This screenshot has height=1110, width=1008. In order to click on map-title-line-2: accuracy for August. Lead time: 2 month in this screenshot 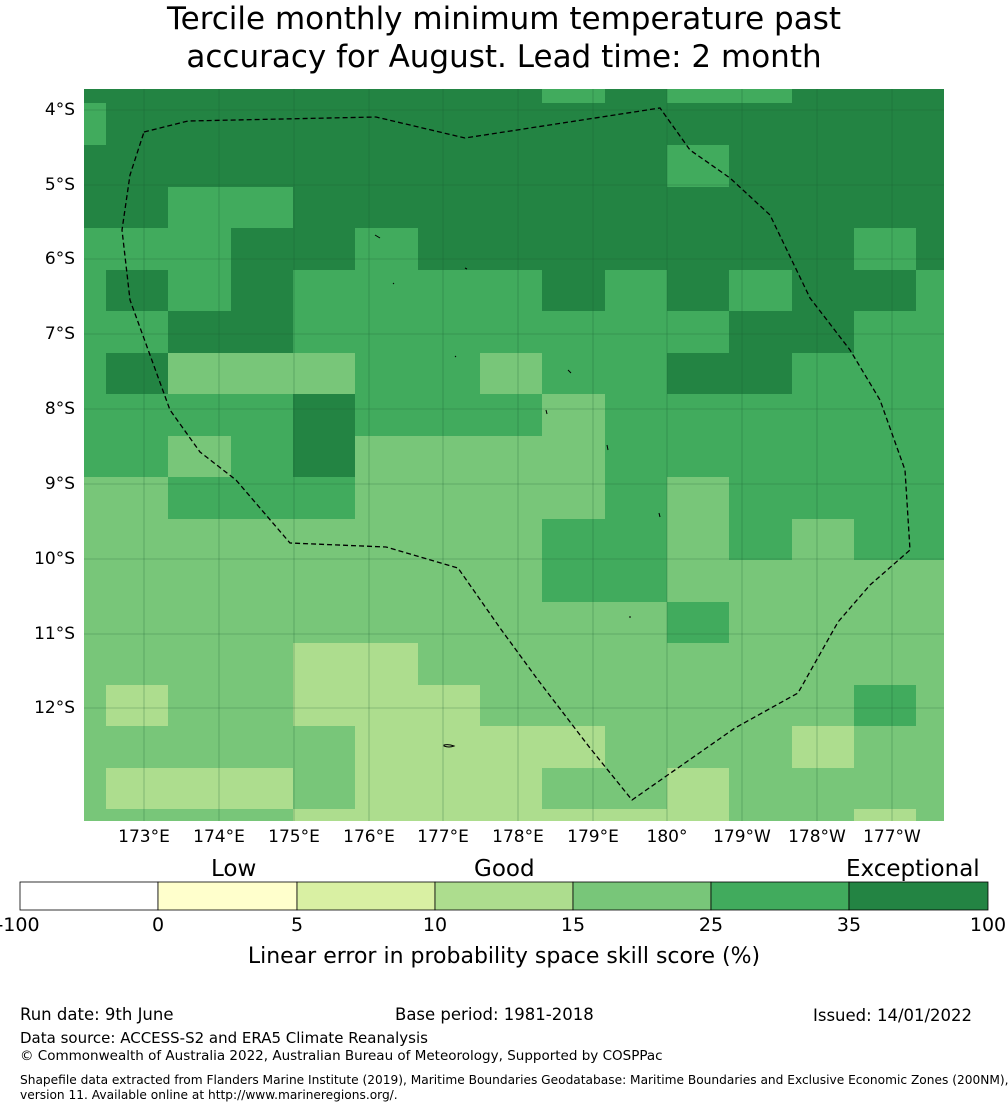, I will do `click(504, 57)`.